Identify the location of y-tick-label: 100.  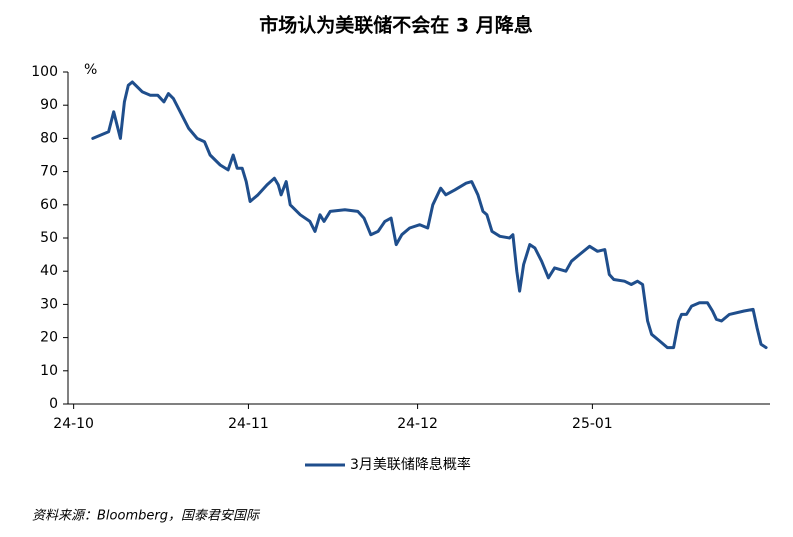
(44, 72).